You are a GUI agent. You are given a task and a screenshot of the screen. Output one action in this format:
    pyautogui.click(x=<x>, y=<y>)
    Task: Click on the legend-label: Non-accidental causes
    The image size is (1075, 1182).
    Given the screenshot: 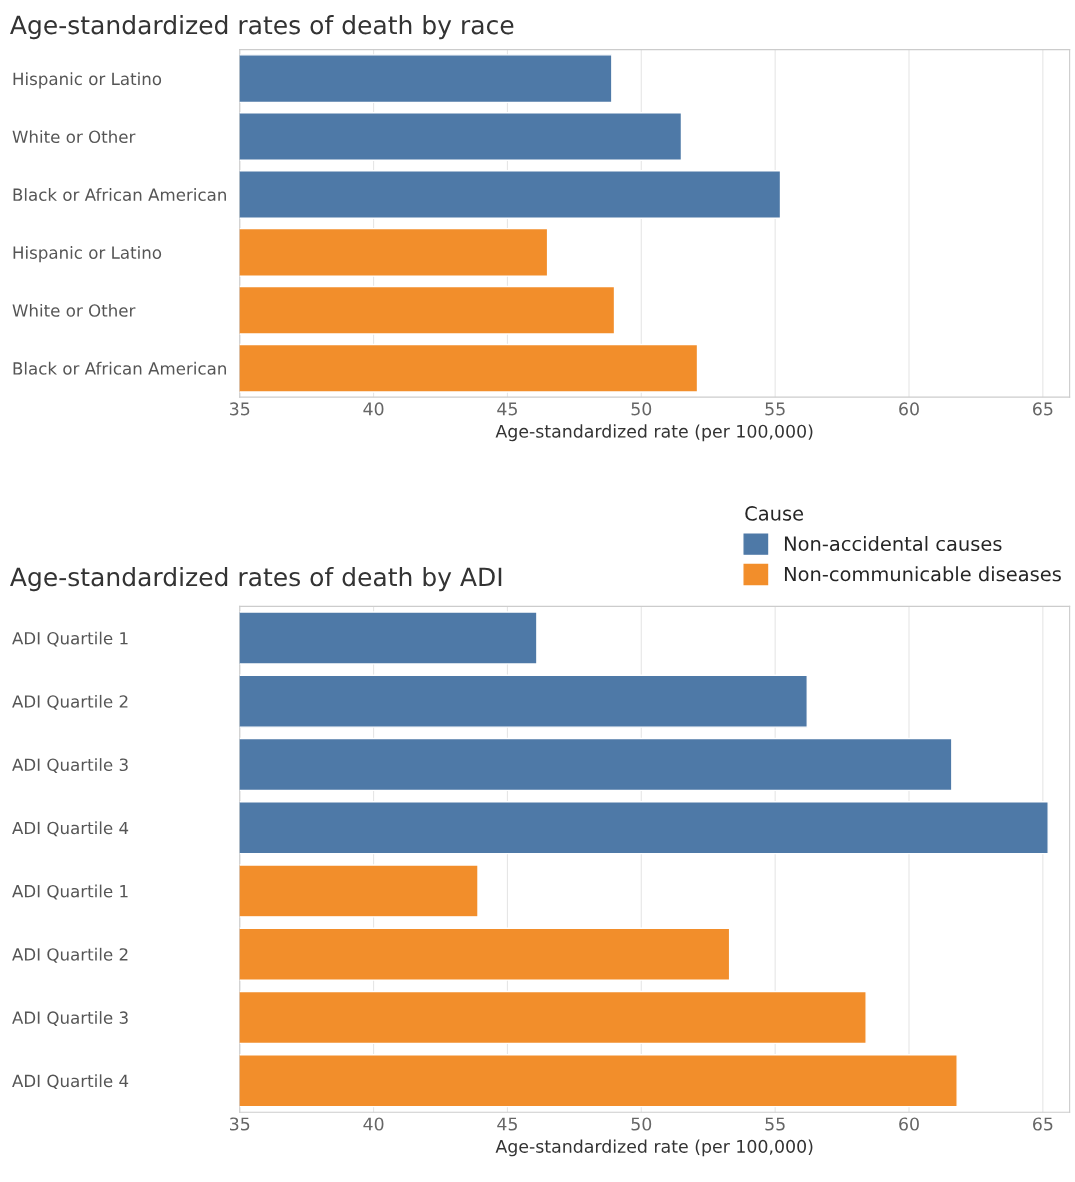 What is the action you would take?
    pyautogui.click(x=893, y=544)
    